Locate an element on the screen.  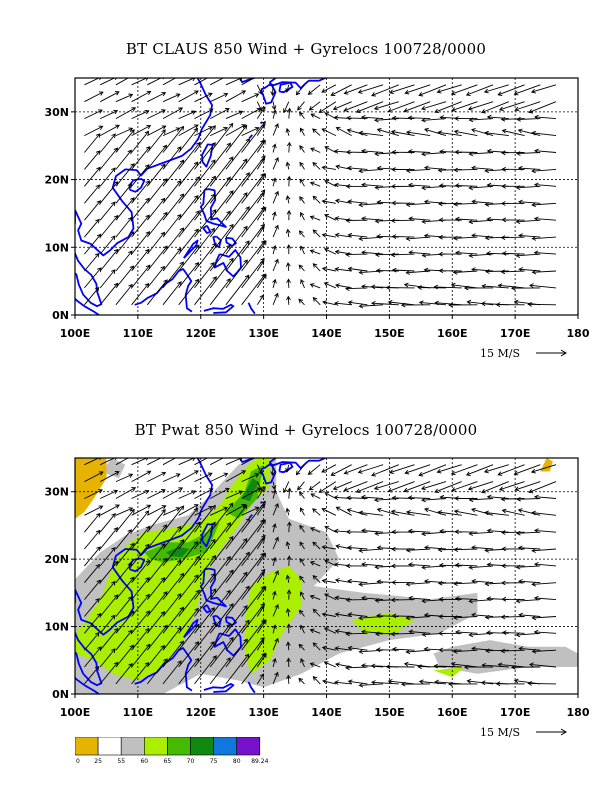
x-tick-label: 130E is located at coordinates (263, 712).